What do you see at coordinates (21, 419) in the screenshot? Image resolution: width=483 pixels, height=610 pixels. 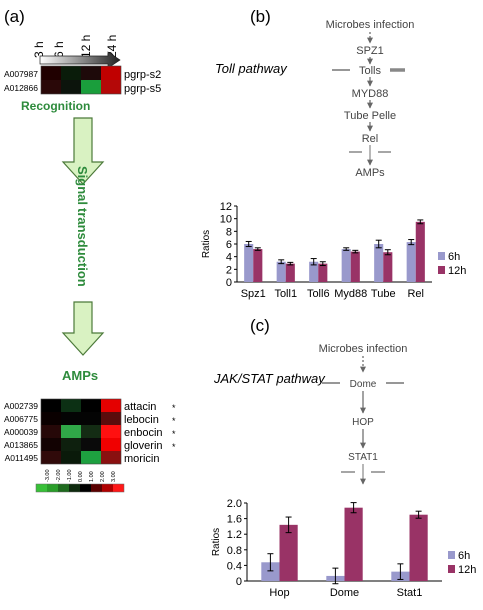 I see `row-id-label: A006775` at bounding box center [21, 419].